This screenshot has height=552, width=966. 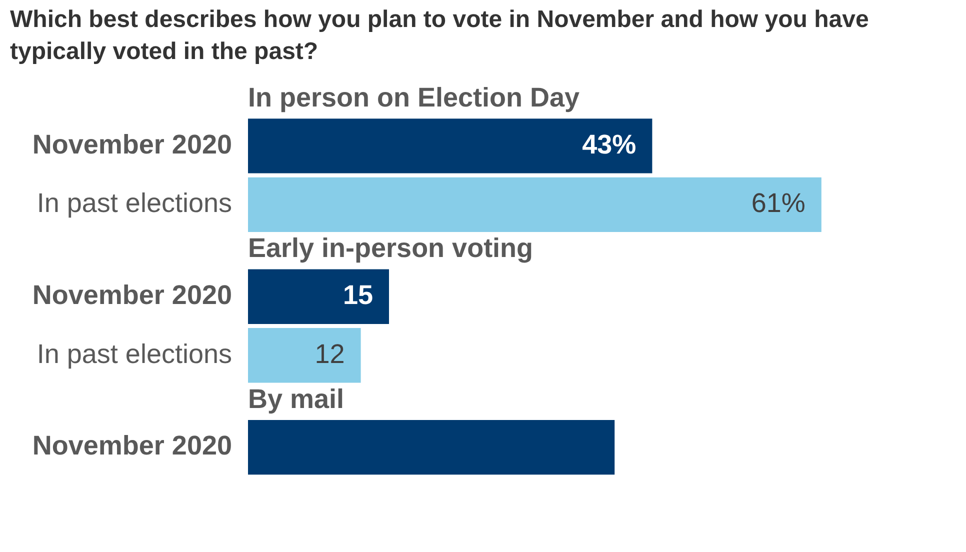 I want to click on y-tick-label: Early in-person voting, so click(x=391, y=248).